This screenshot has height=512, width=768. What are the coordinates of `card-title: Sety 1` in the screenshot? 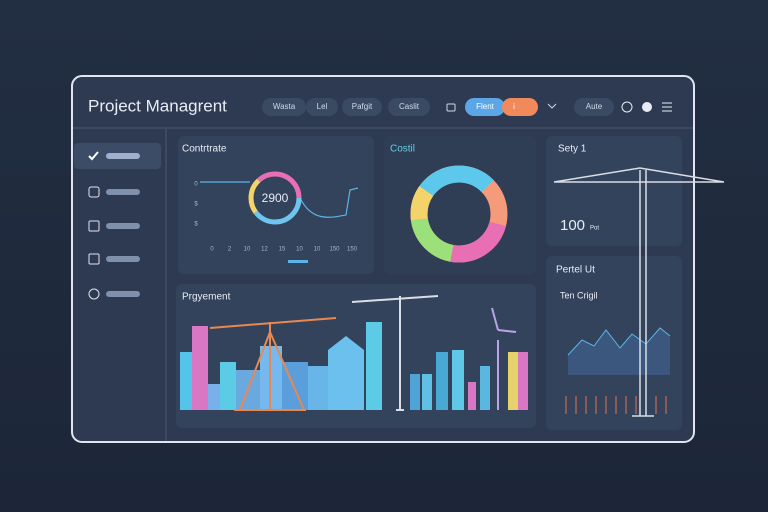 It's located at (572, 149).